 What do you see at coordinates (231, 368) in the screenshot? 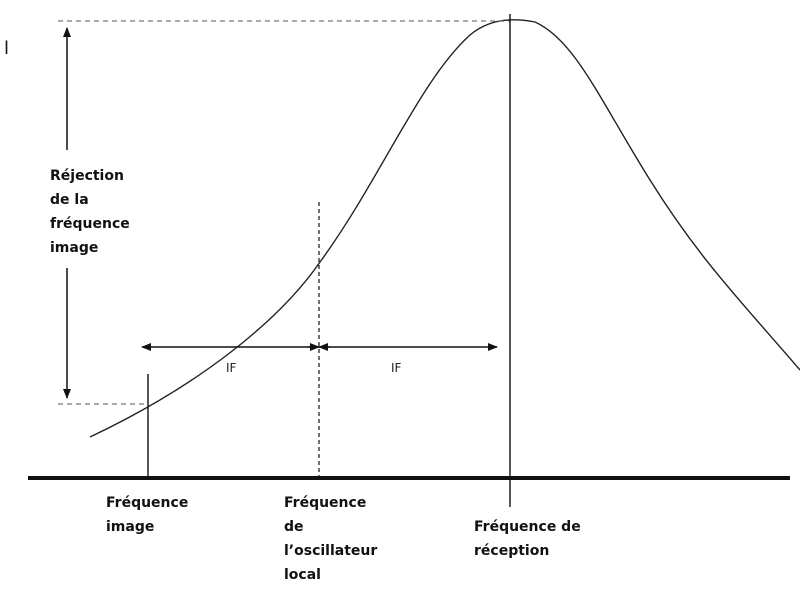
I see `if-left-label: IF` at bounding box center [231, 368].